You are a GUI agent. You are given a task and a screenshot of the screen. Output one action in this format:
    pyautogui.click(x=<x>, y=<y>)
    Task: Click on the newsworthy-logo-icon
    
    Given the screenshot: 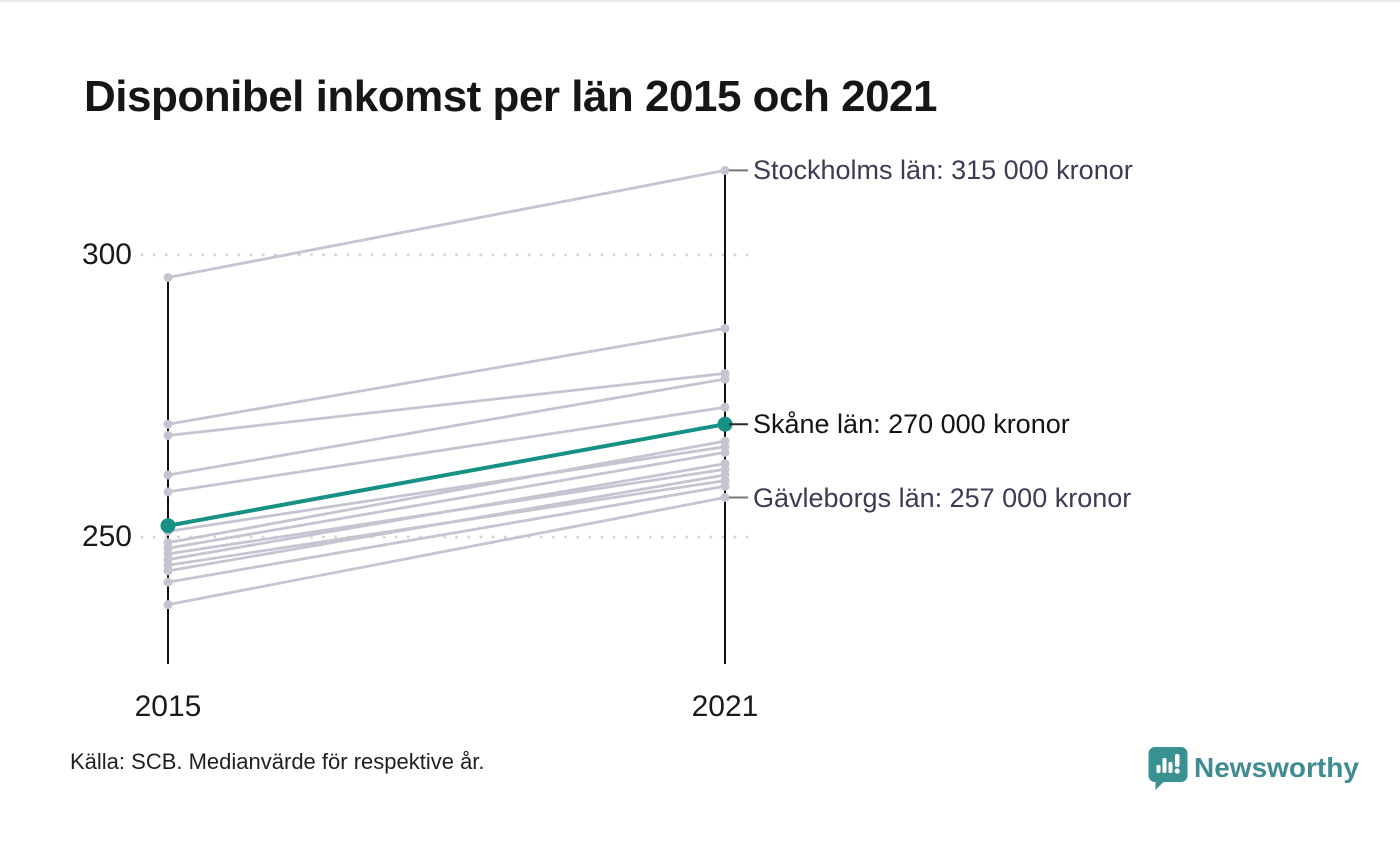 What is the action you would take?
    pyautogui.click(x=1168, y=768)
    